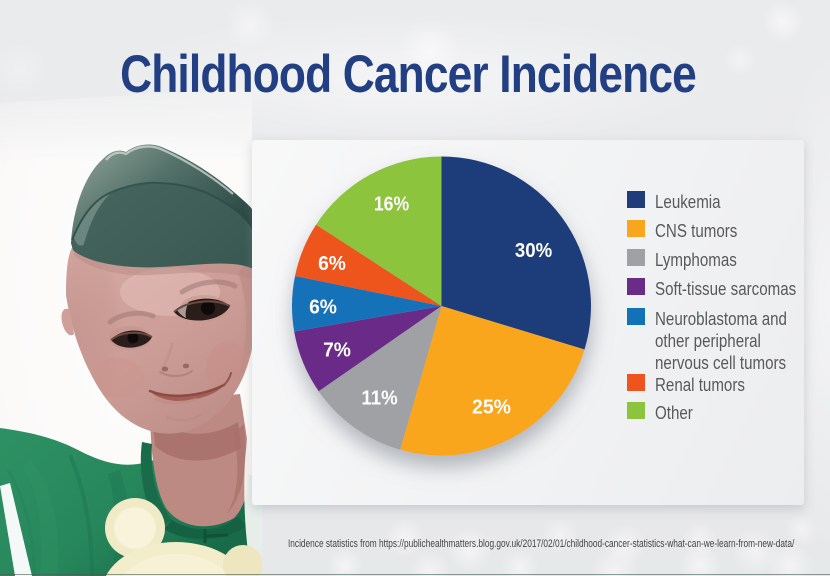  I want to click on svg-text: 30%, so click(533, 250).